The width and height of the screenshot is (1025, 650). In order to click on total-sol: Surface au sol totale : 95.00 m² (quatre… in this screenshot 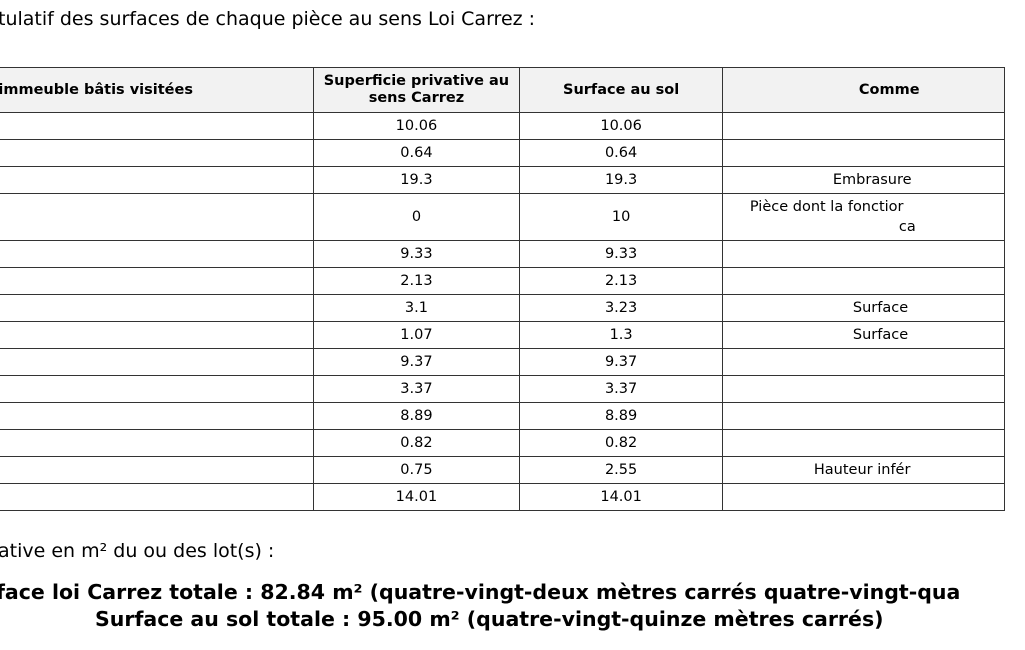, I will do `click(489, 619)`.